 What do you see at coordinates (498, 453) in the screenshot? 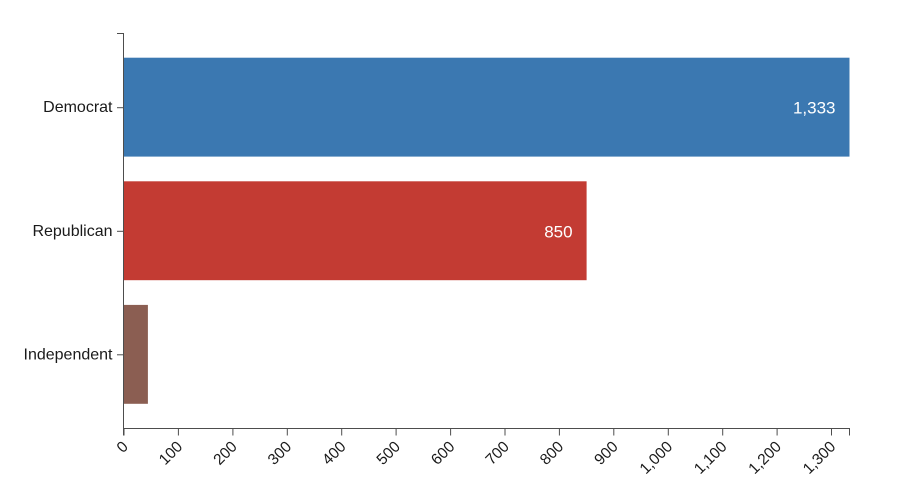
I see `x-axis-tick-label: 700` at bounding box center [498, 453].